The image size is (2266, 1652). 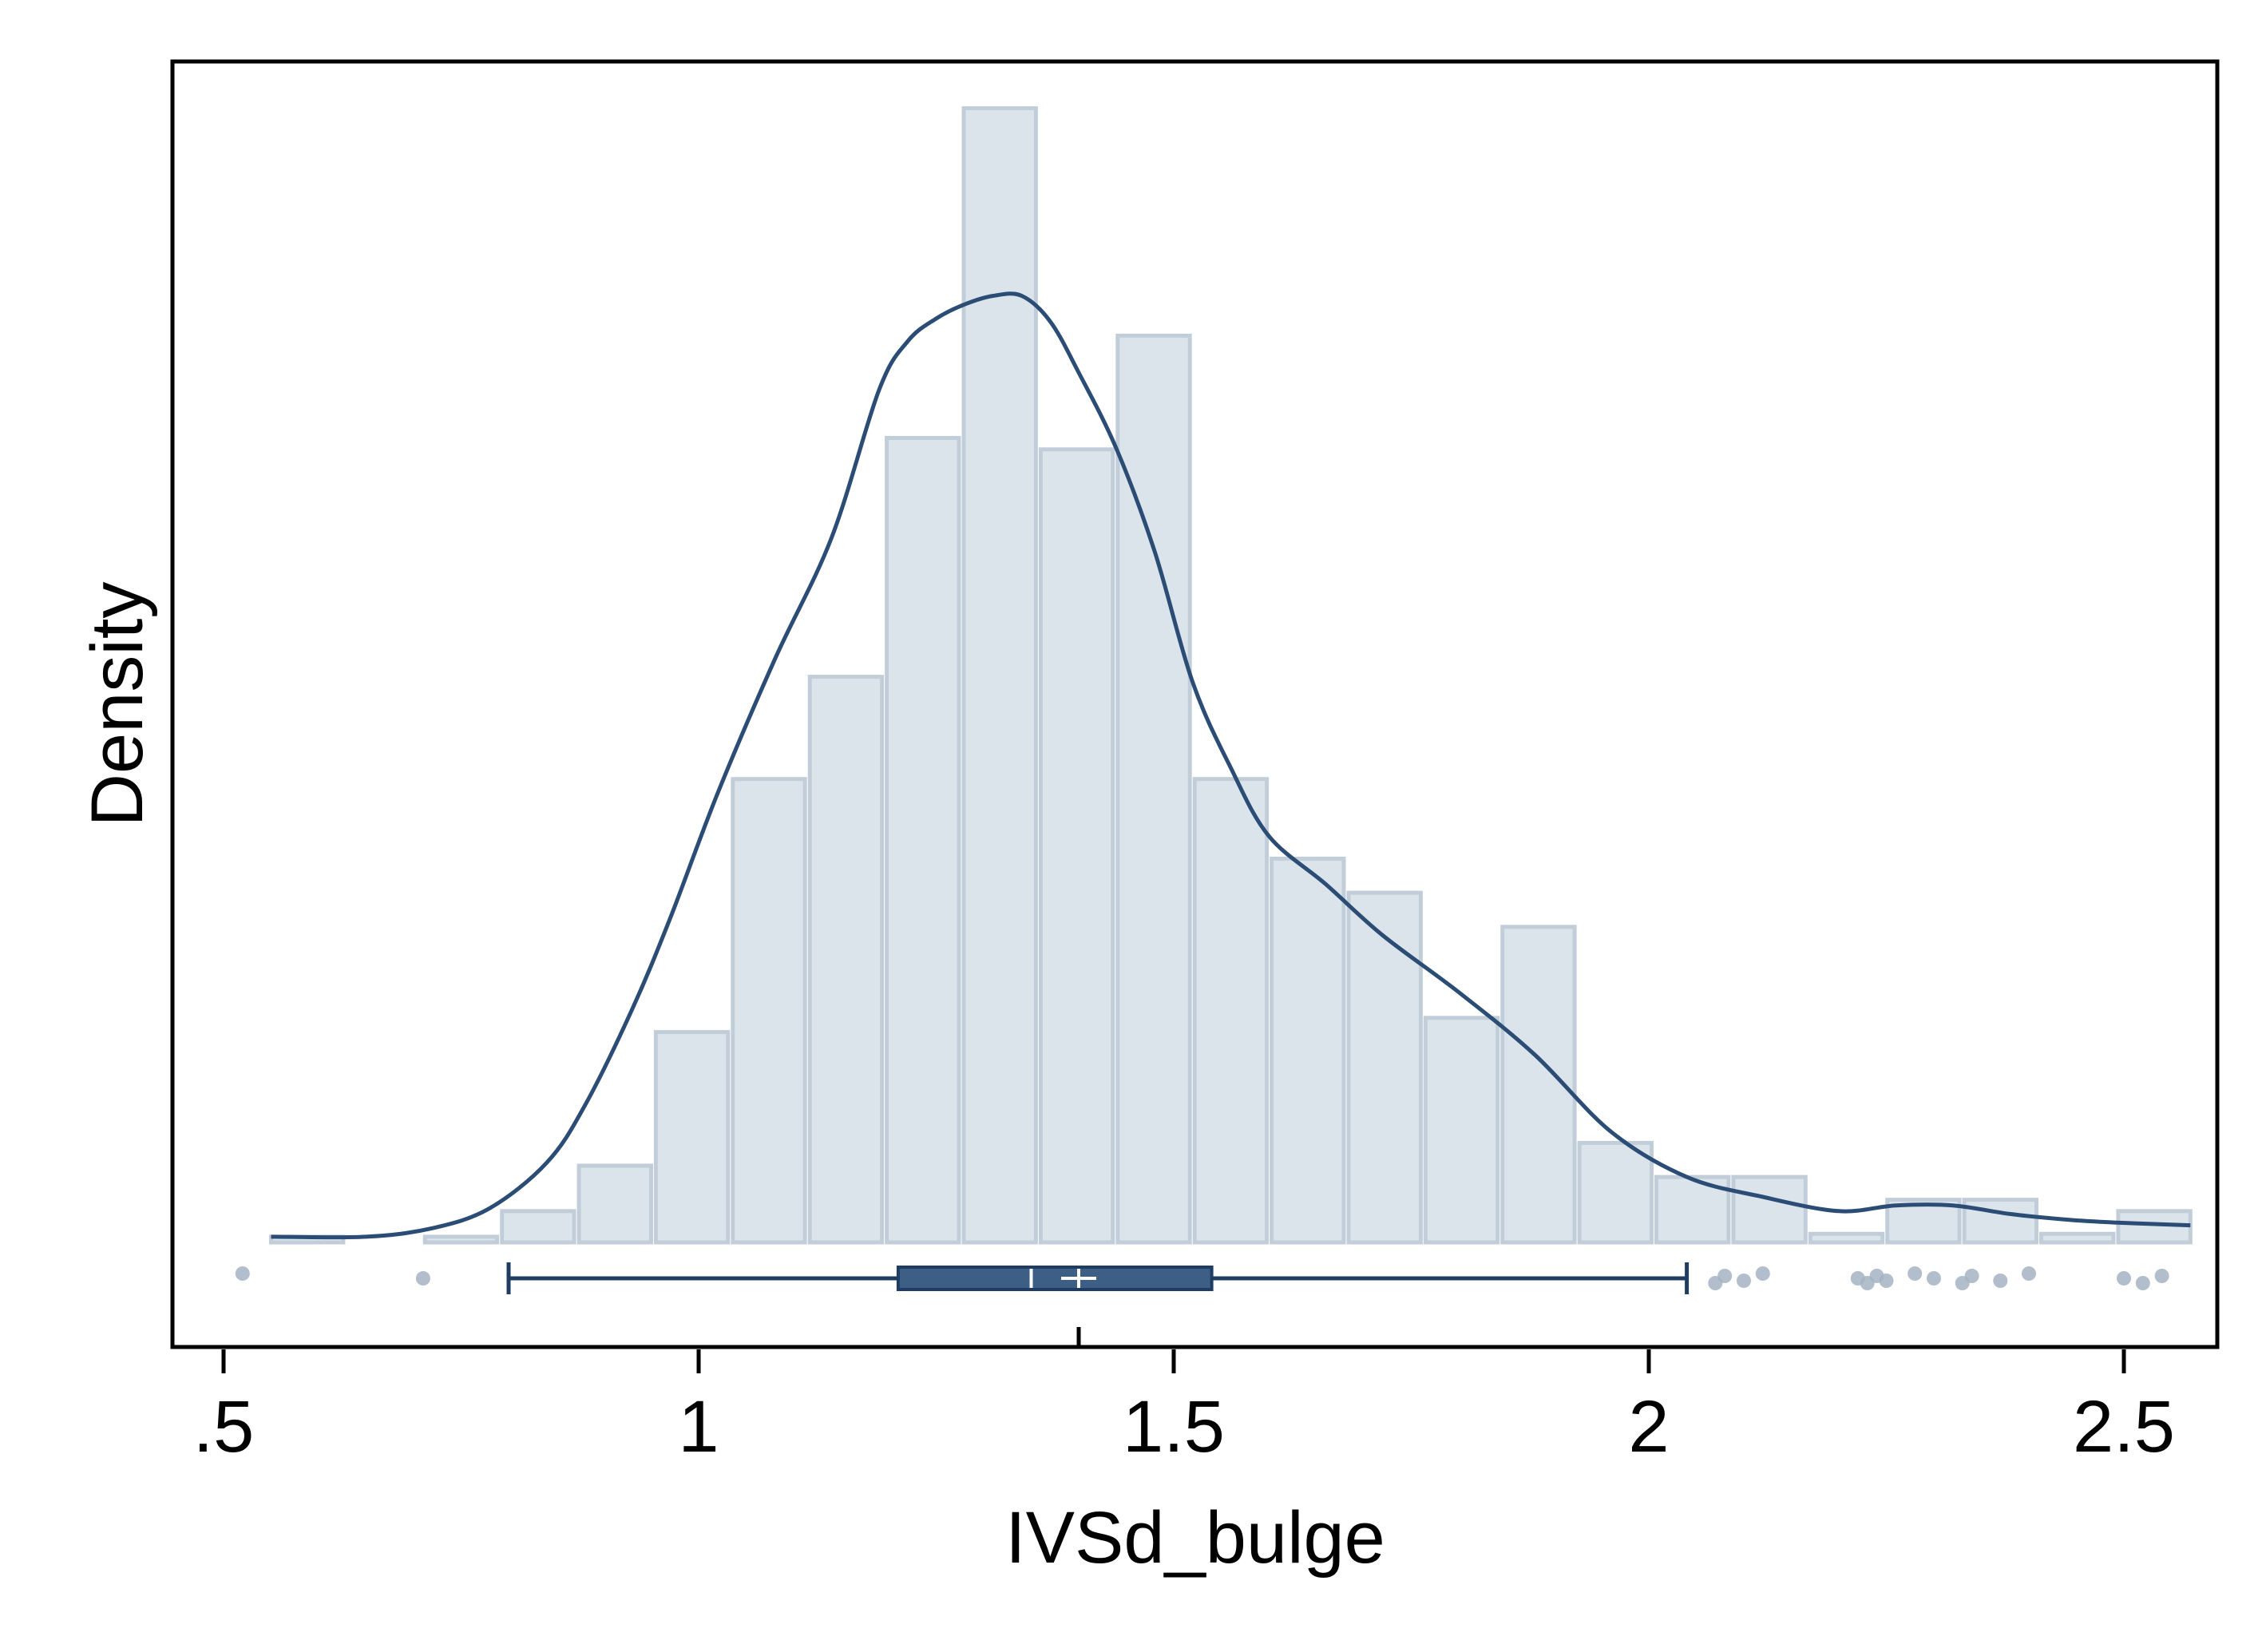 I want to click on x-axis: .5 1 1.5 2 2.5, so click(x=1184, y=1397).